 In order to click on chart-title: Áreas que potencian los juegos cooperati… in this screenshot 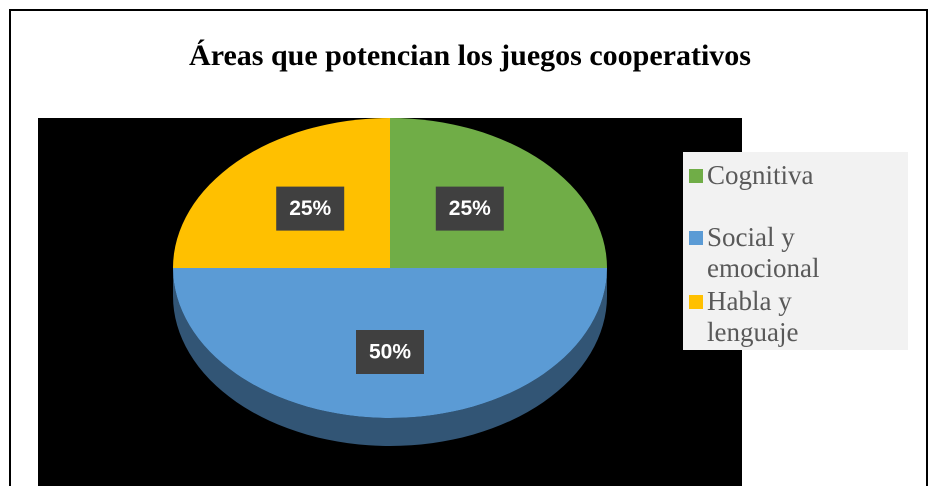, I will do `click(470, 55)`.